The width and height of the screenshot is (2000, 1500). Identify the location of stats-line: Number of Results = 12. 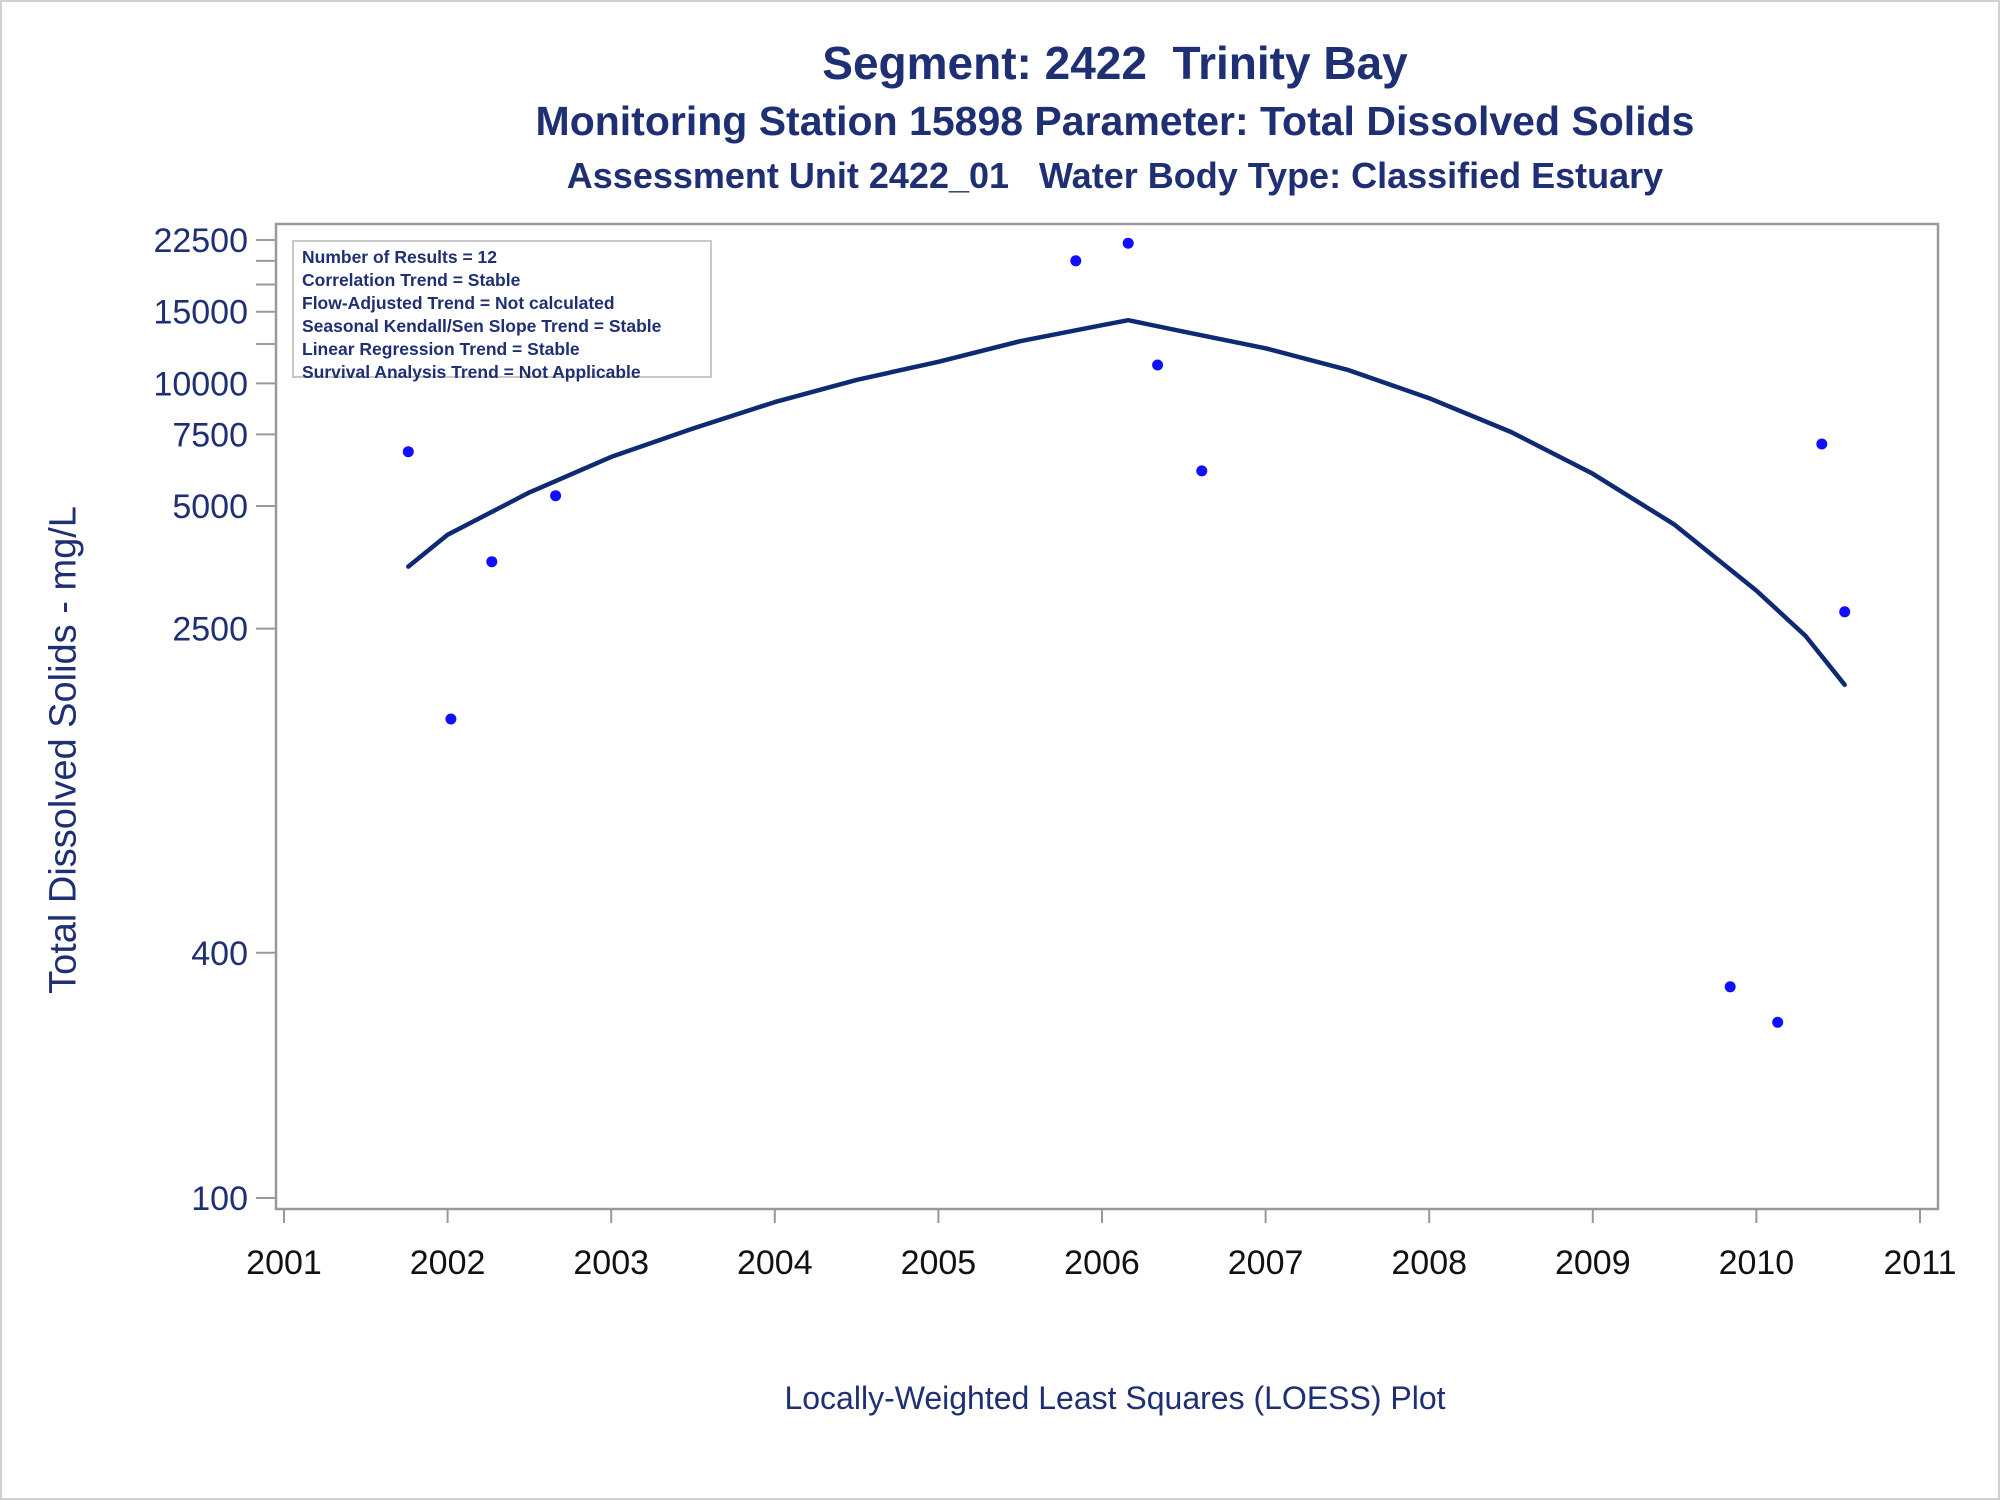
(399, 257).